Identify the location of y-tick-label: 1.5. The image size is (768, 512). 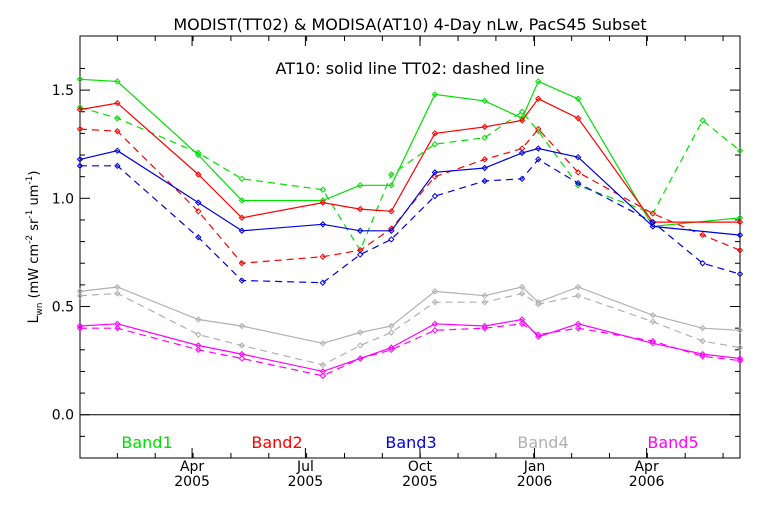
(63, 91).